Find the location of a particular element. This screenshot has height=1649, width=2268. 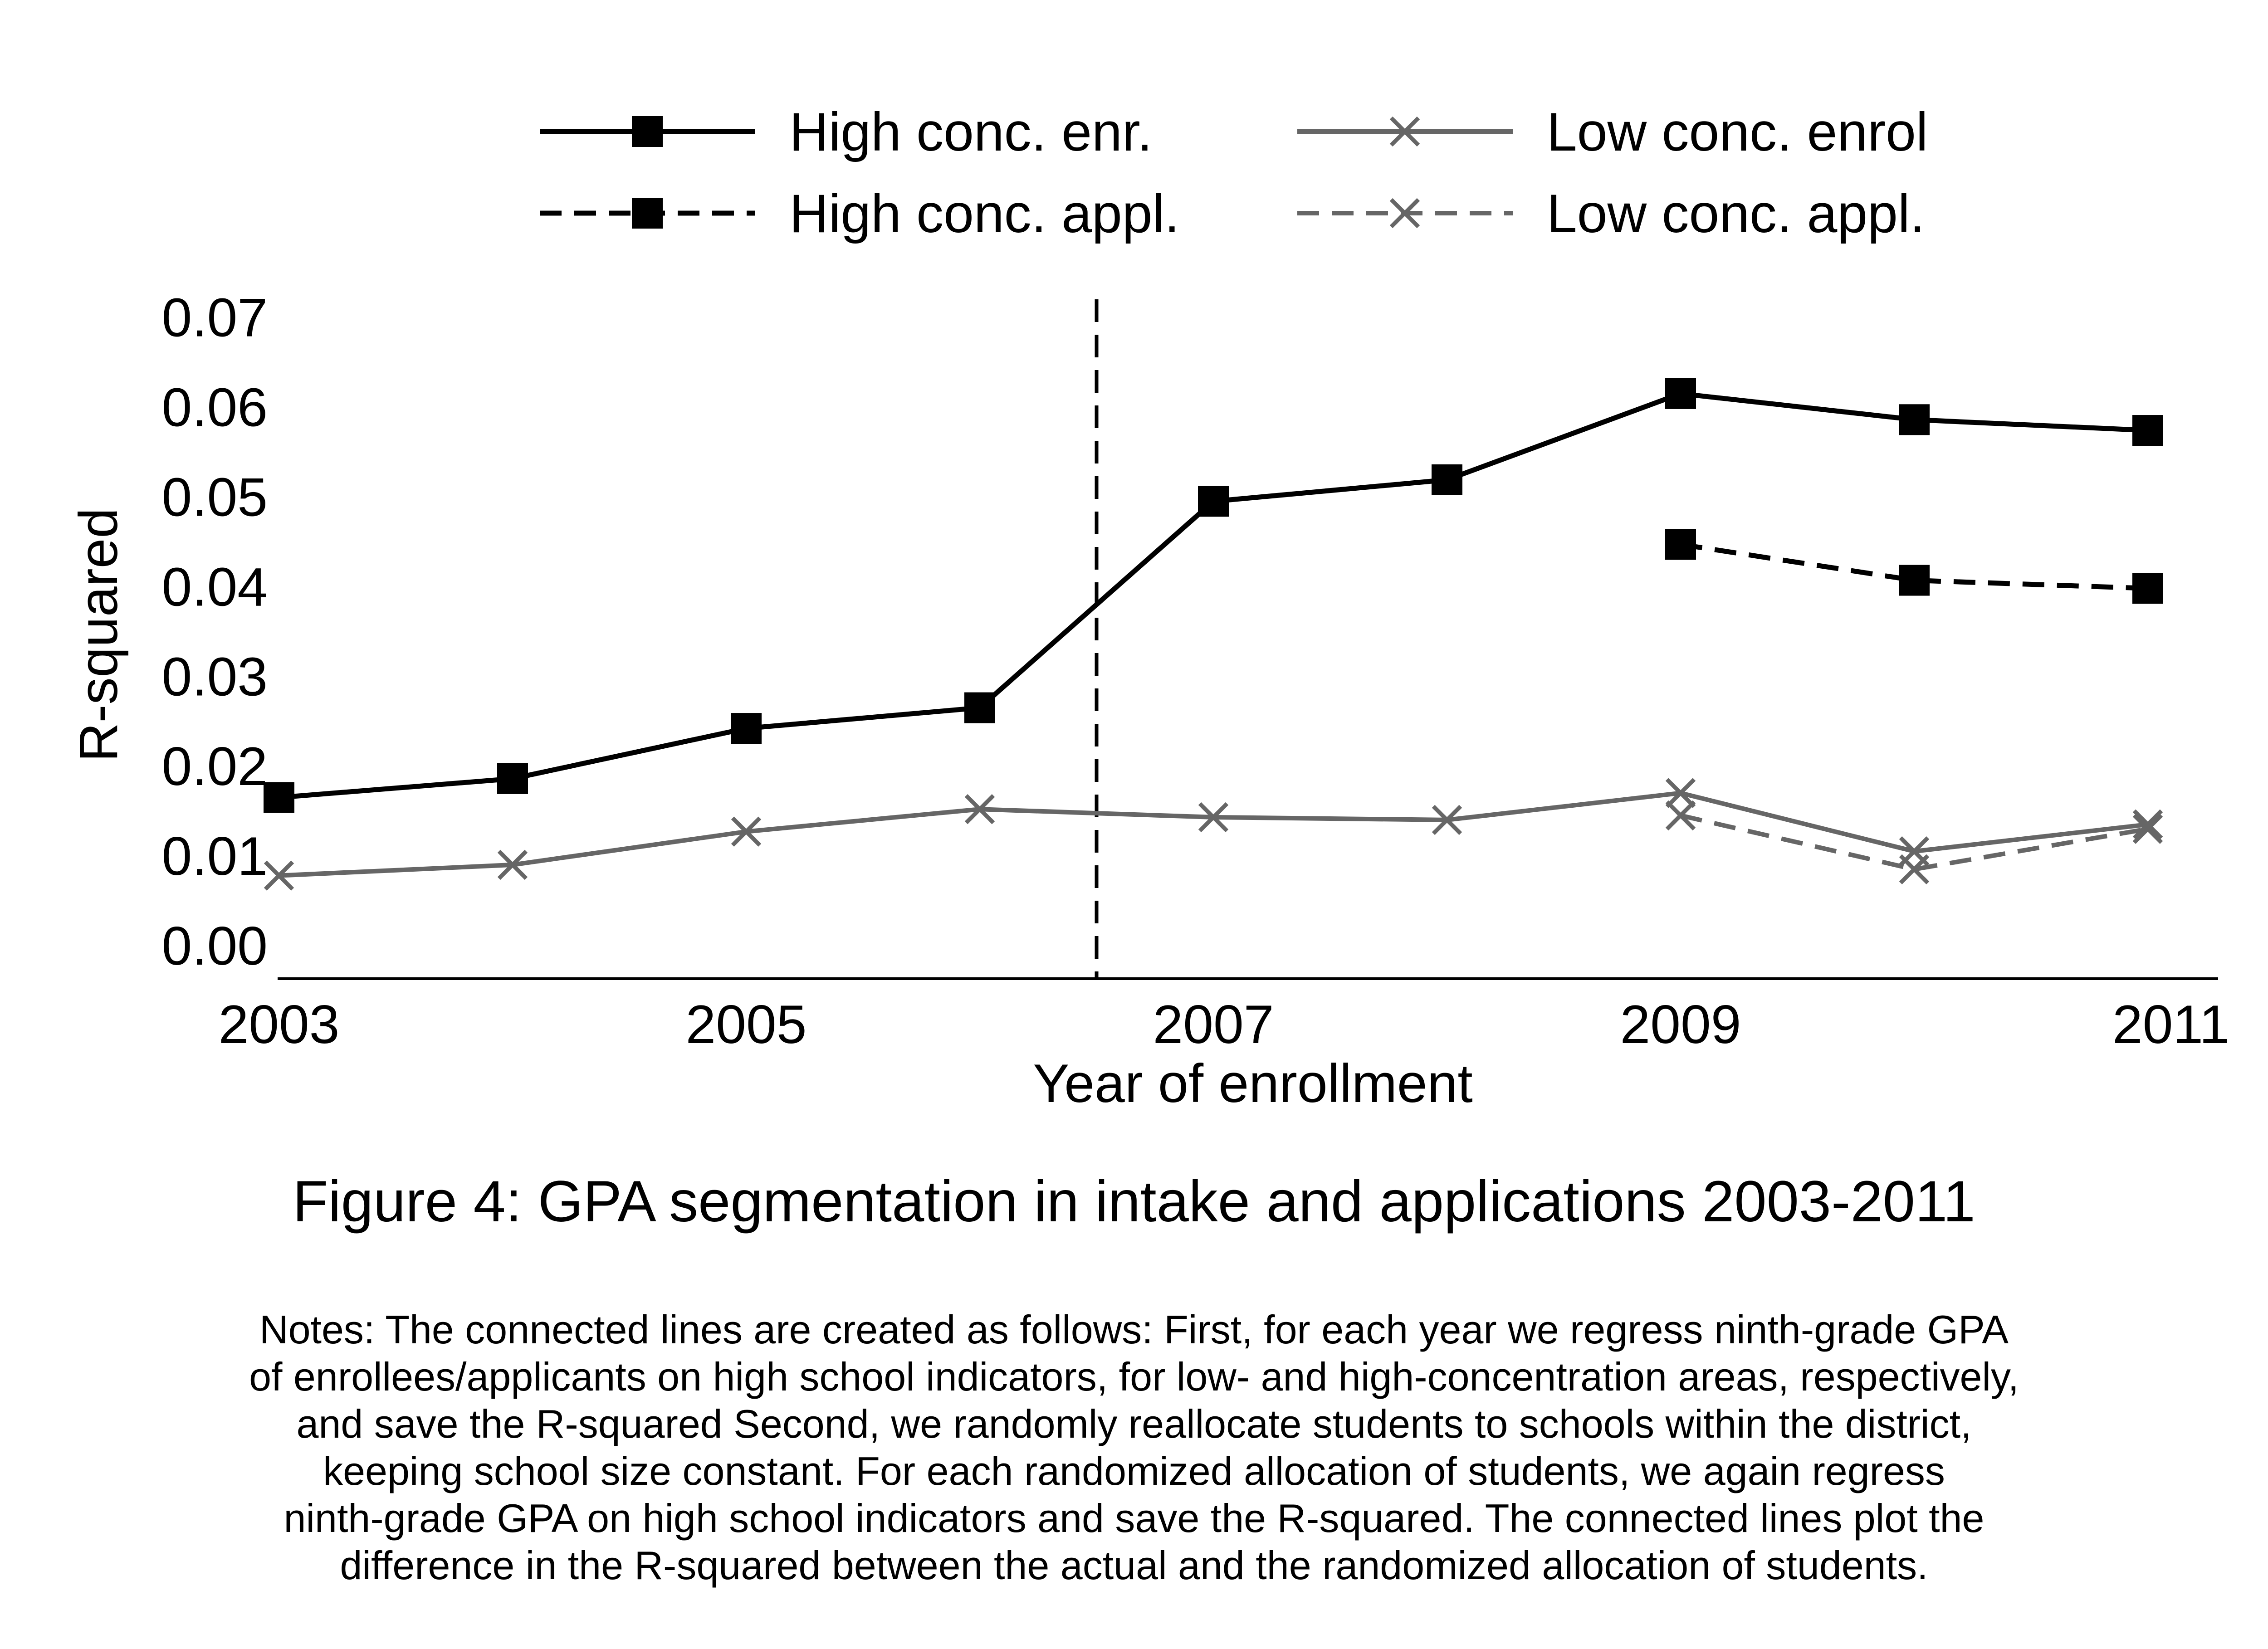

legend-label: High conc. appl. is located at coordinates (985, 213).